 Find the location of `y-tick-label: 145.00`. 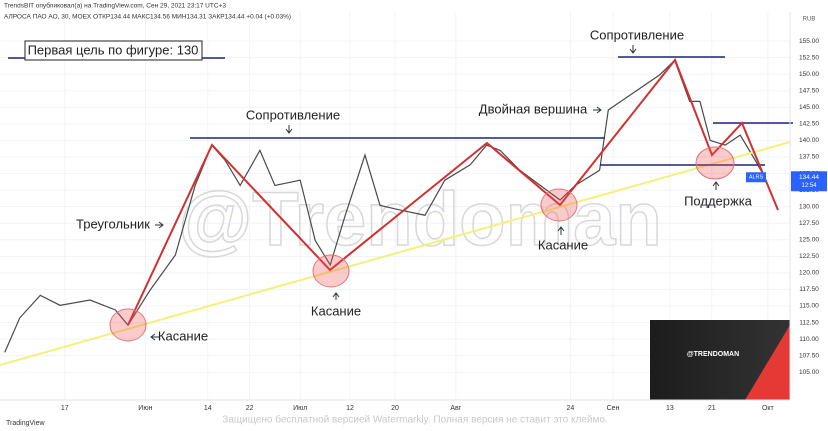

y-tick-label: 145.00 is located at coordinates (809, 107).